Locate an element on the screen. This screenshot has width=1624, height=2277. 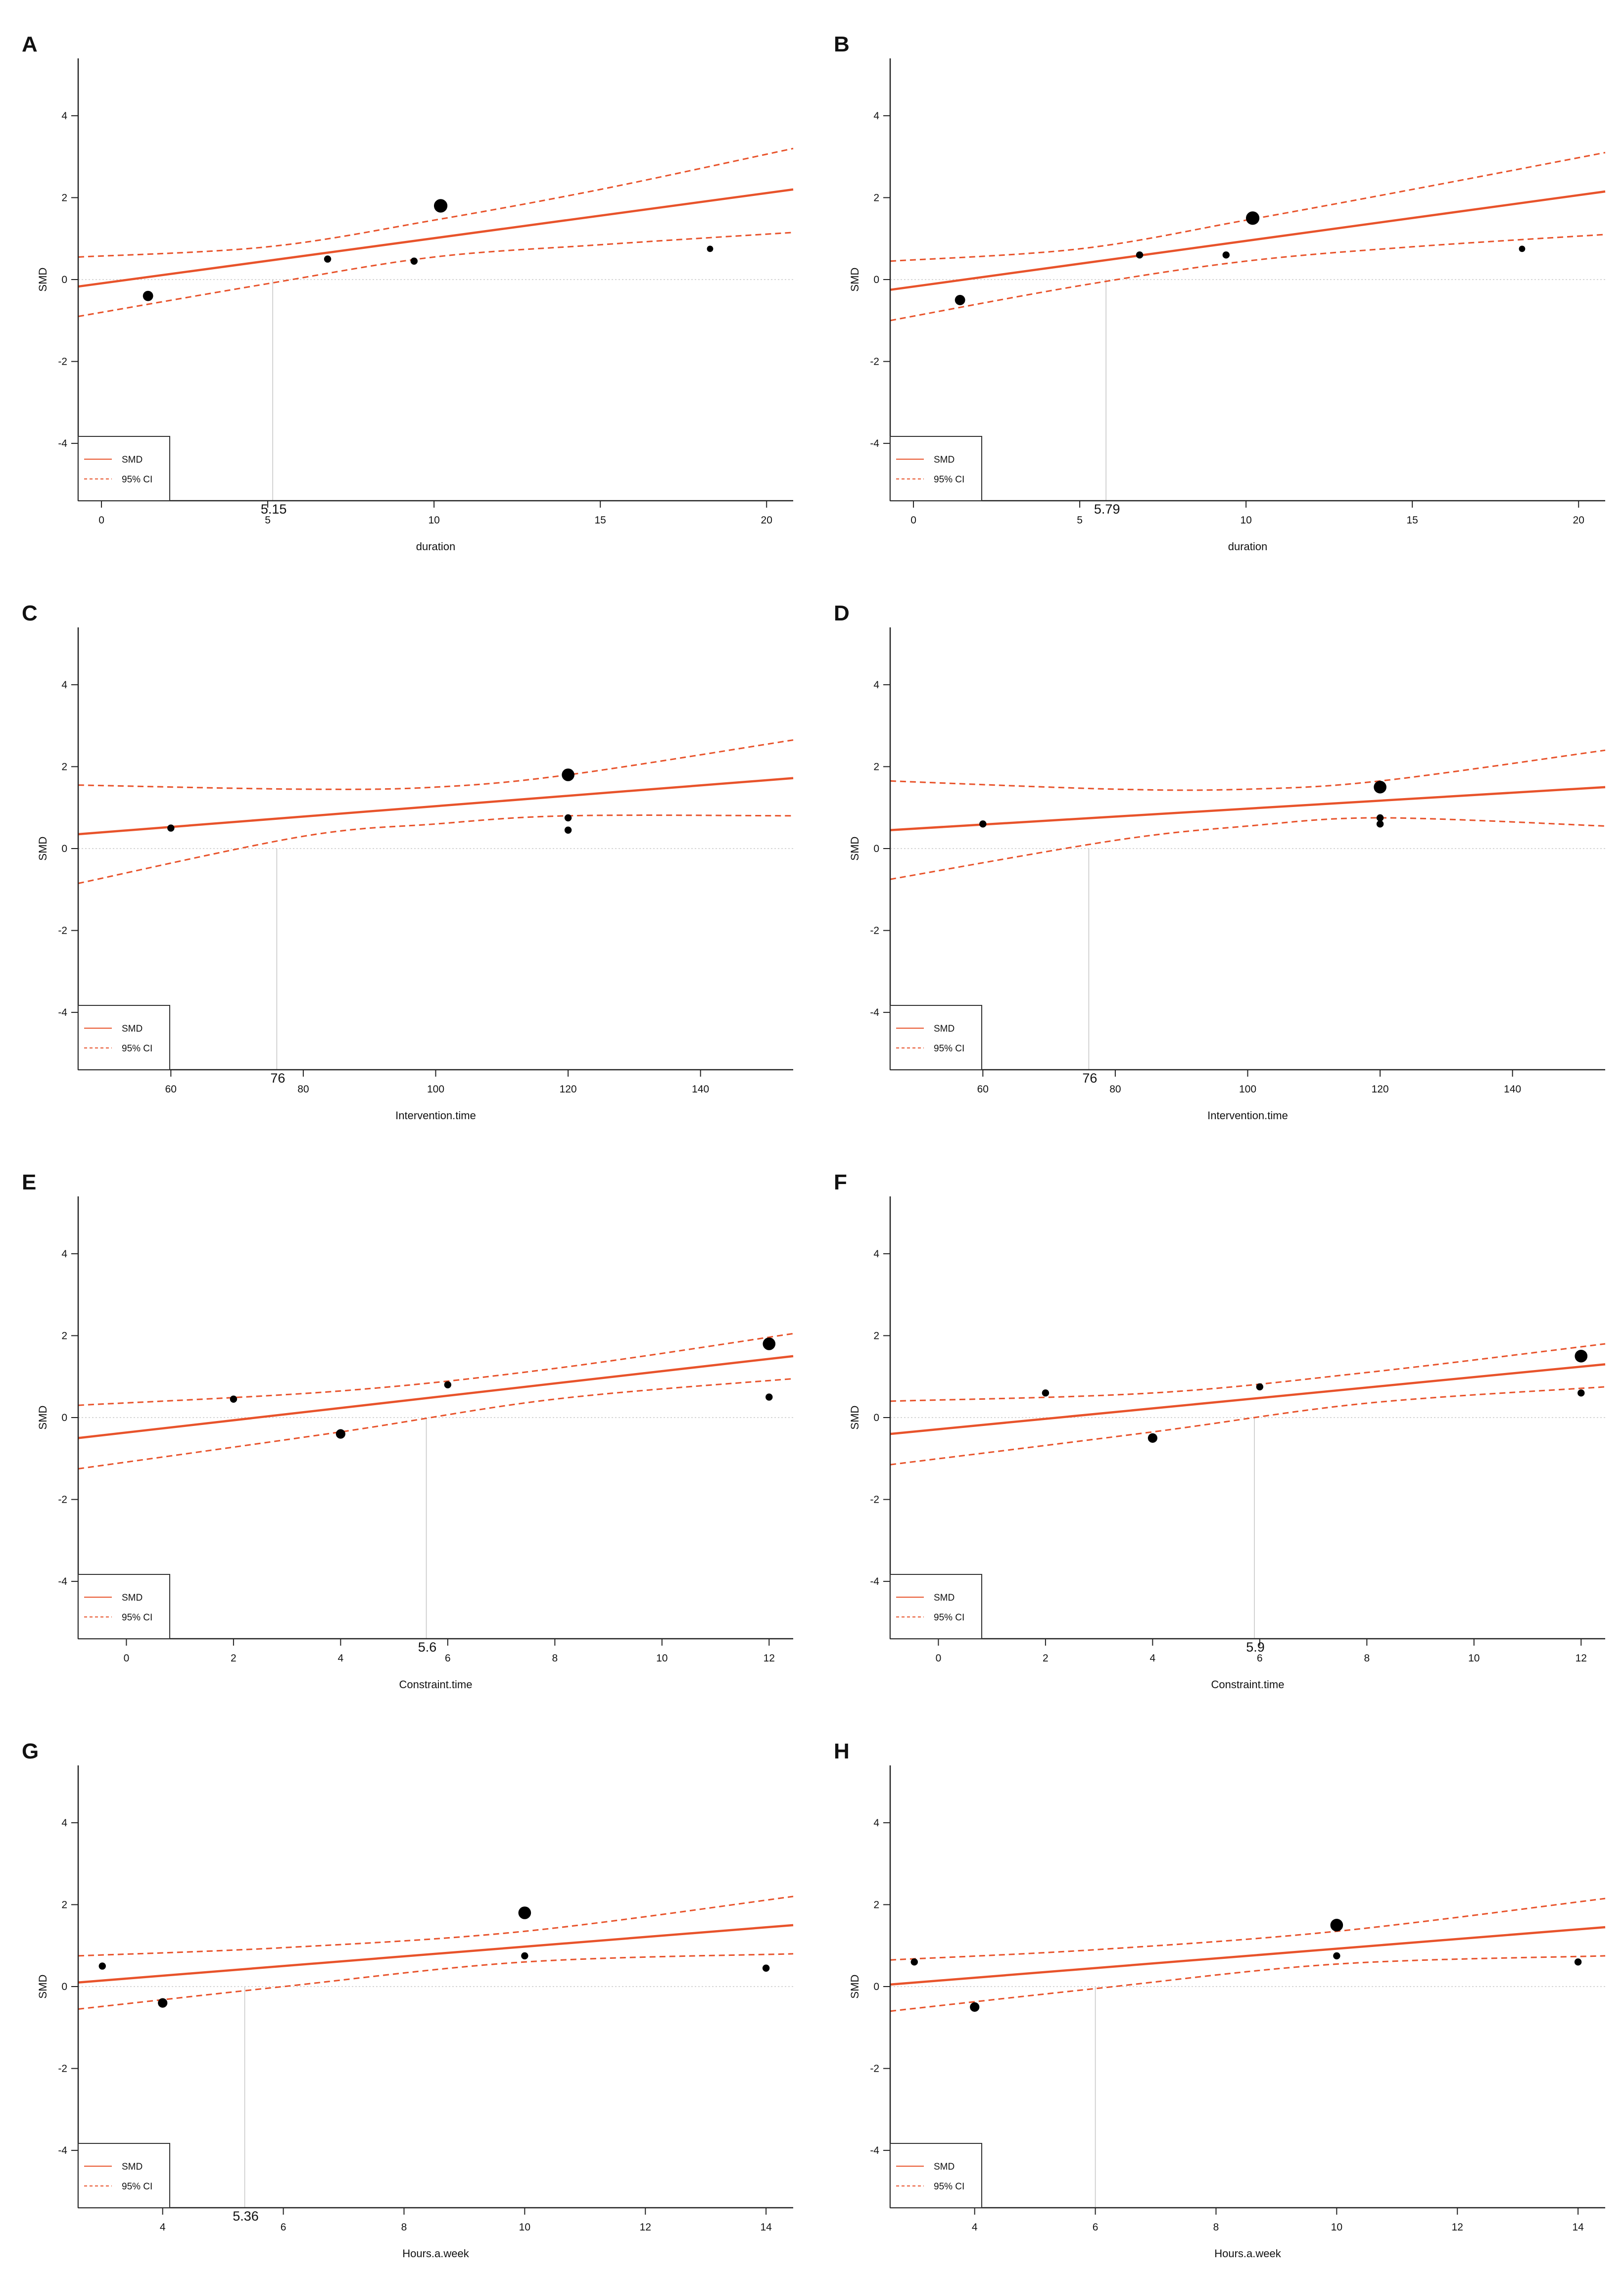
panel-letter: A is located at coordinates (30, 44).